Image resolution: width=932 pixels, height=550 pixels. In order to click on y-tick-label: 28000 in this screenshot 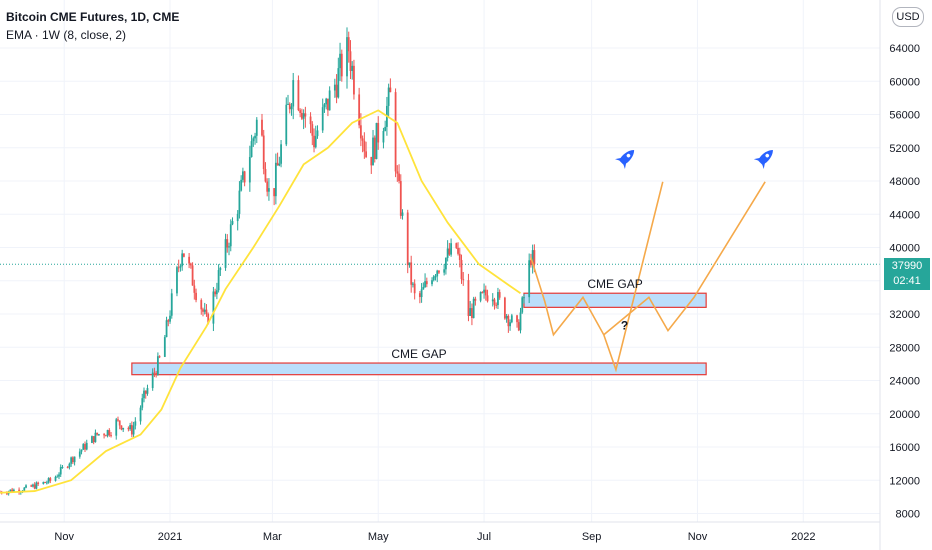, I will do `click(904, 348)`.